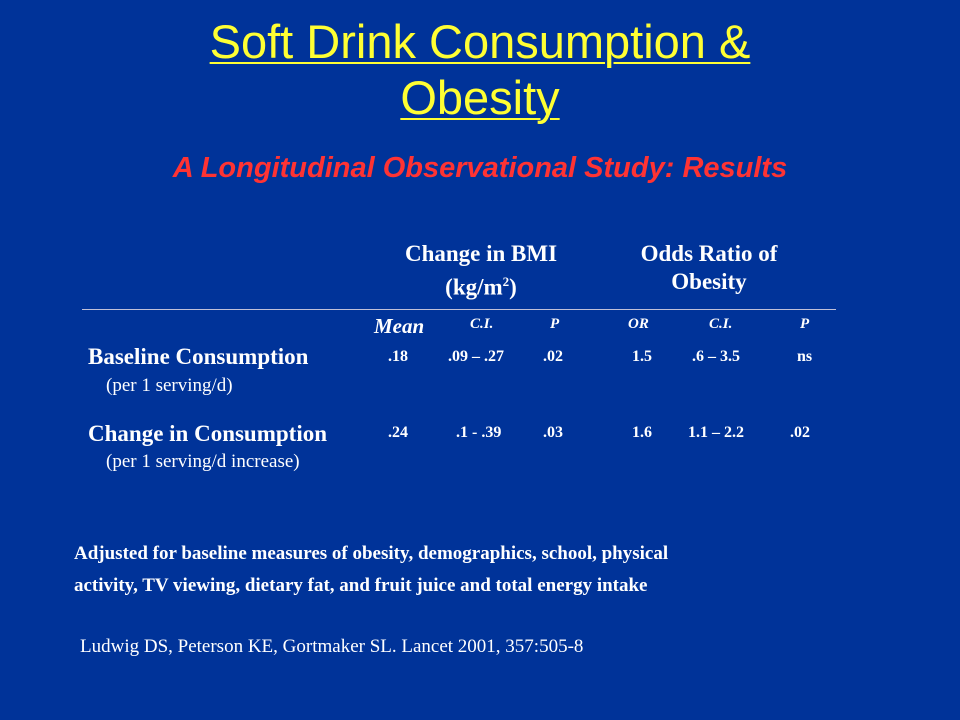 This screenshot has height=720, width=960. Describe the element at coordinates (398, 432) in the screenshot. I see `cell-change-mean: .24` at that location.